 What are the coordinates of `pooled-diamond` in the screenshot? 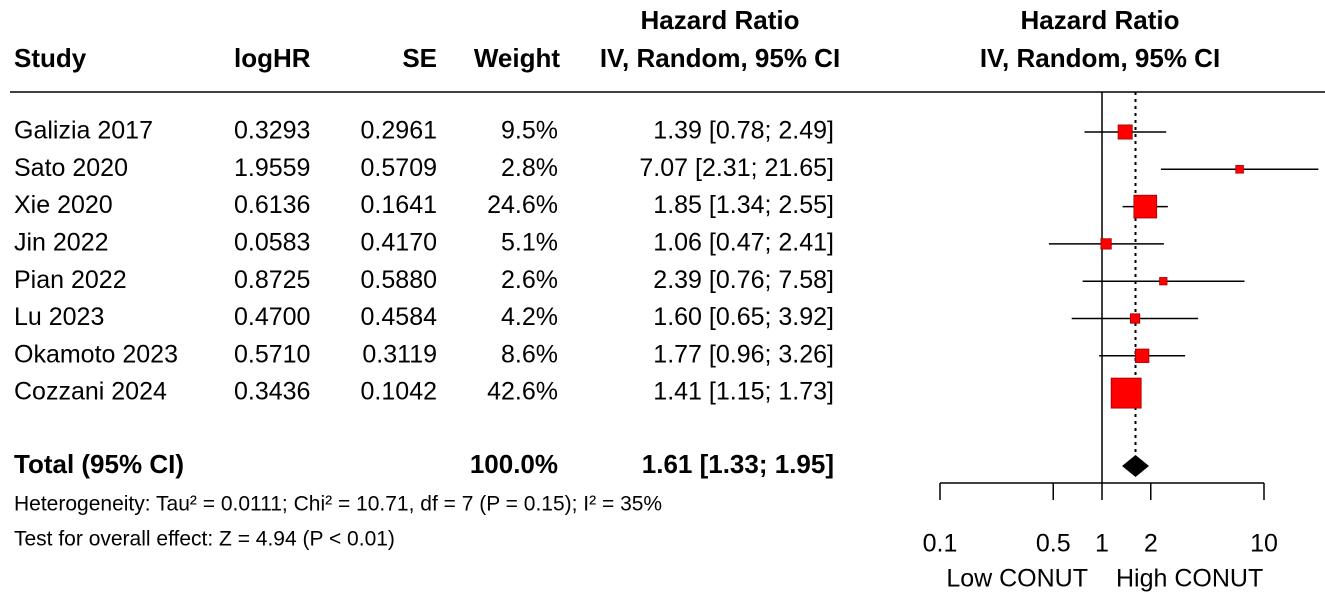 It's located at (1135, 466).